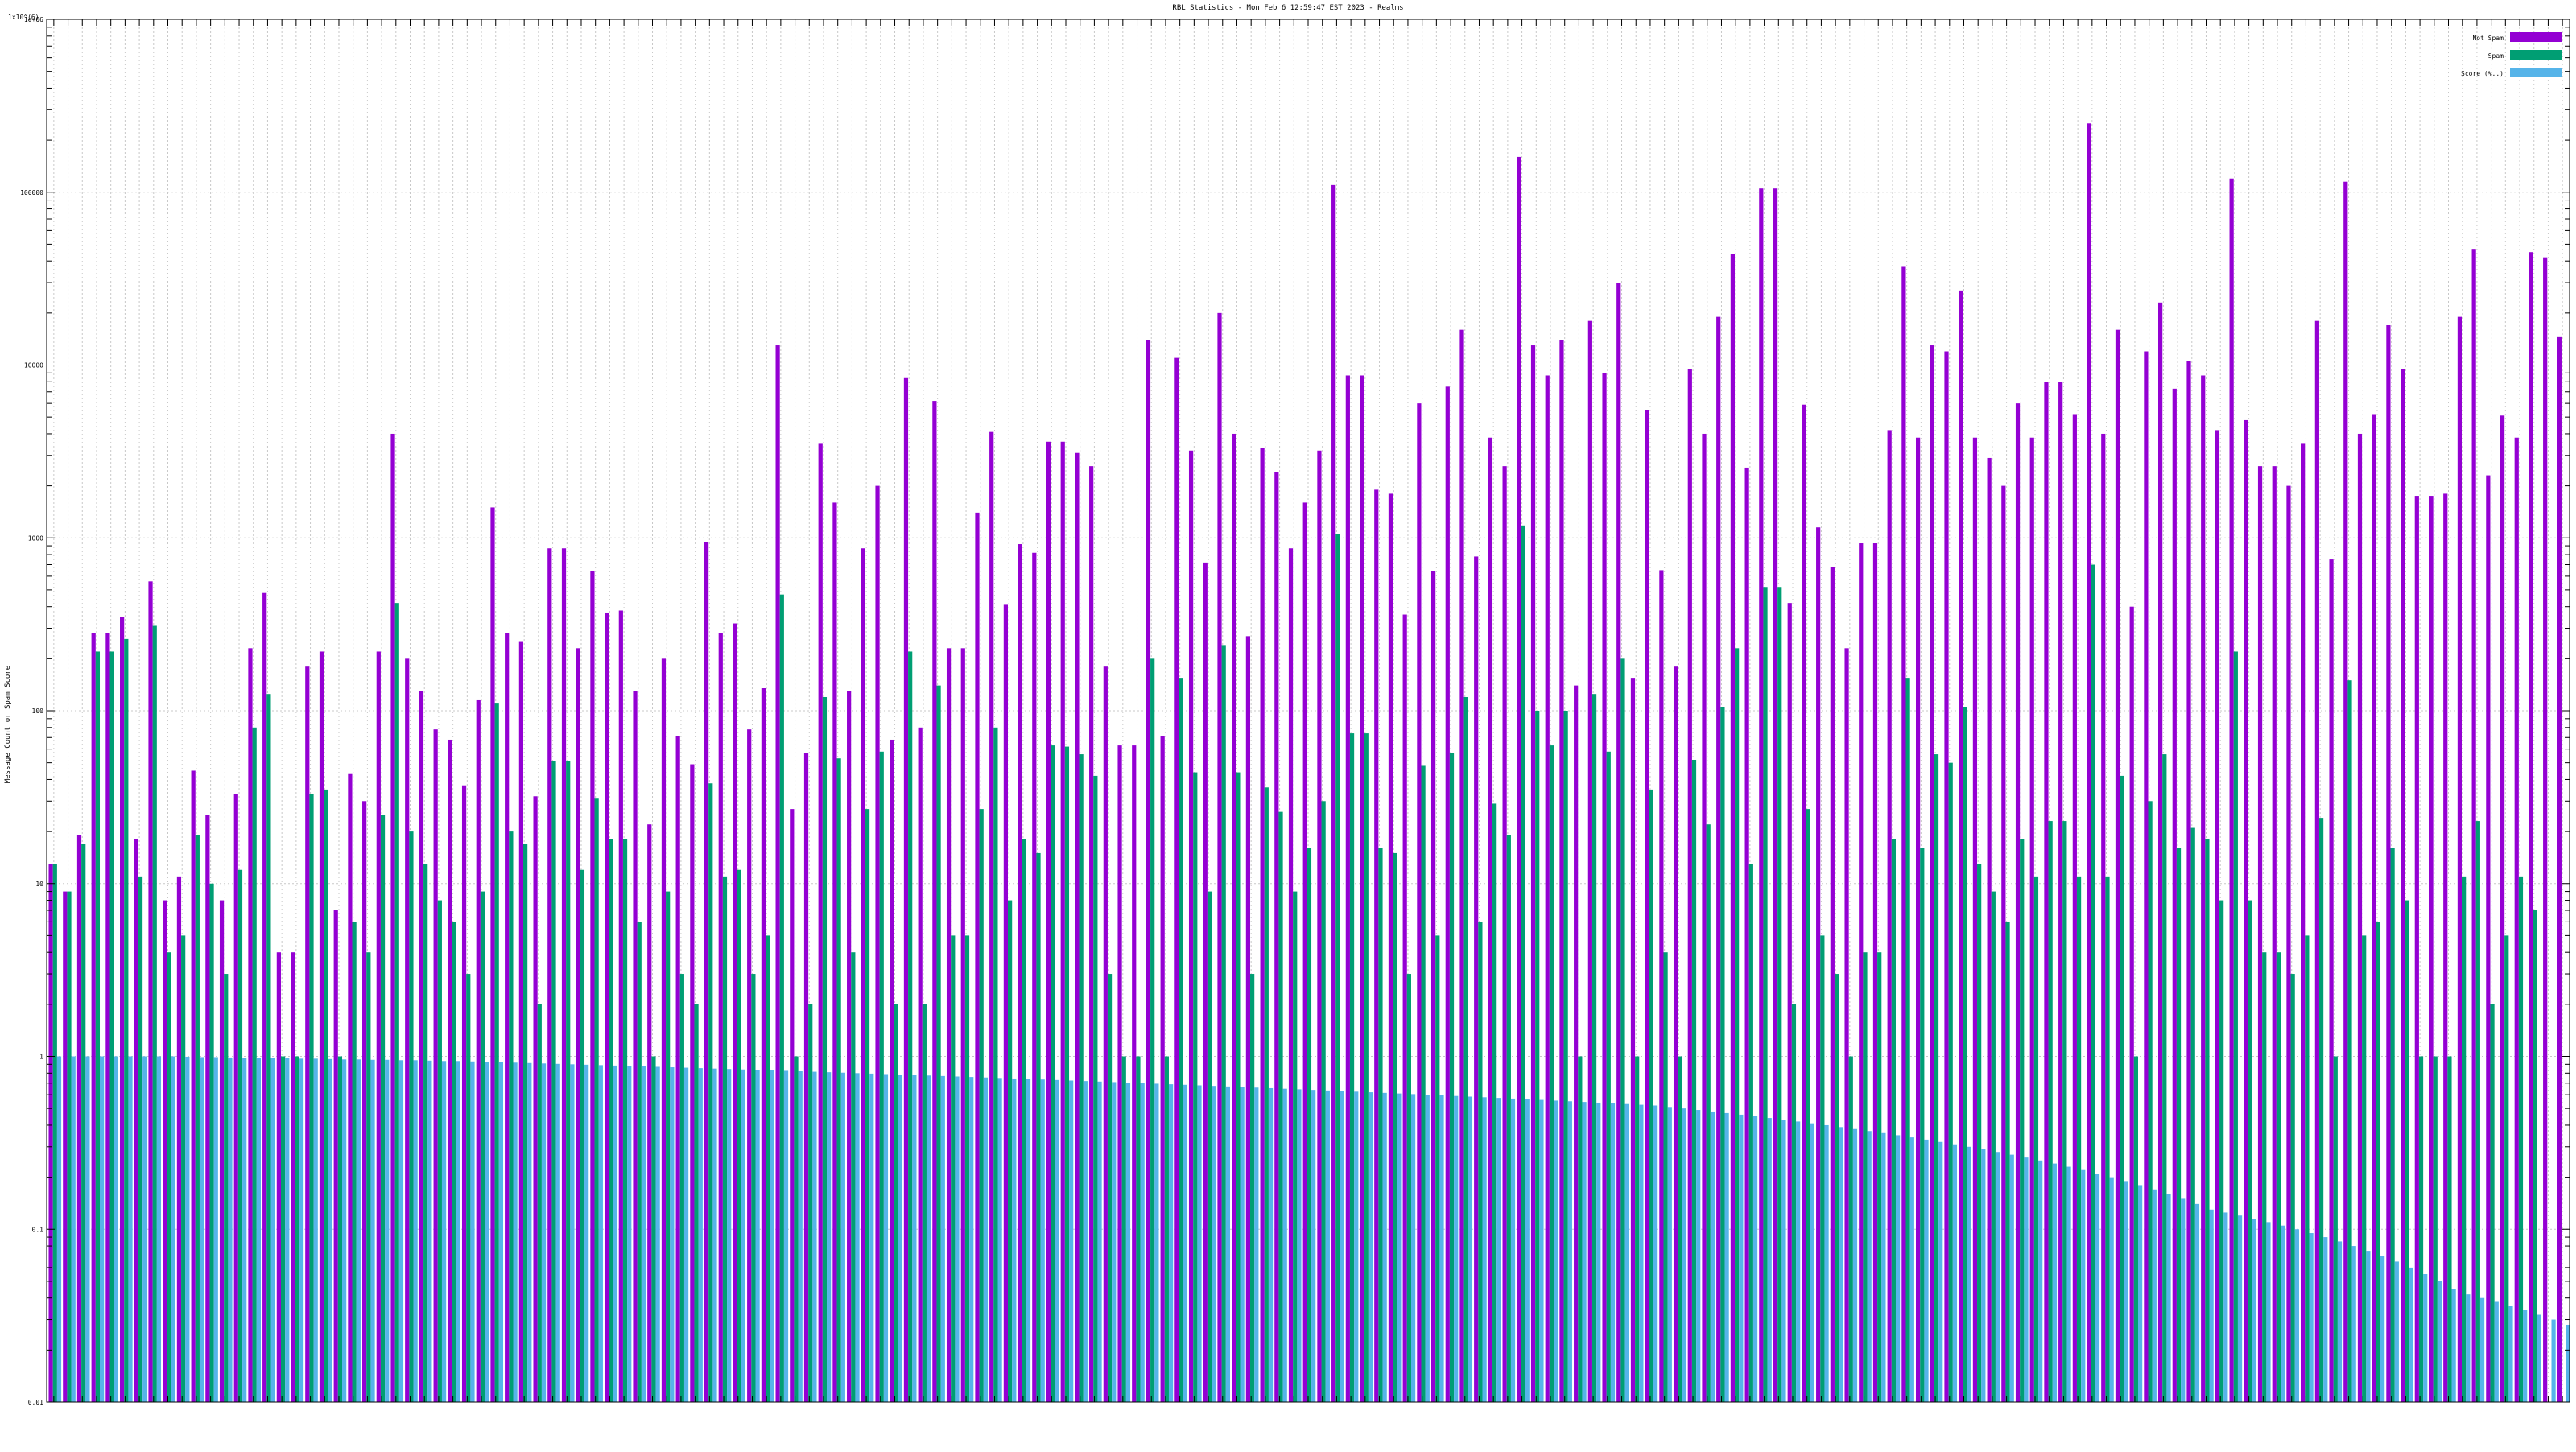  I want to click on y-tick-label: 100, so click(38, 711).